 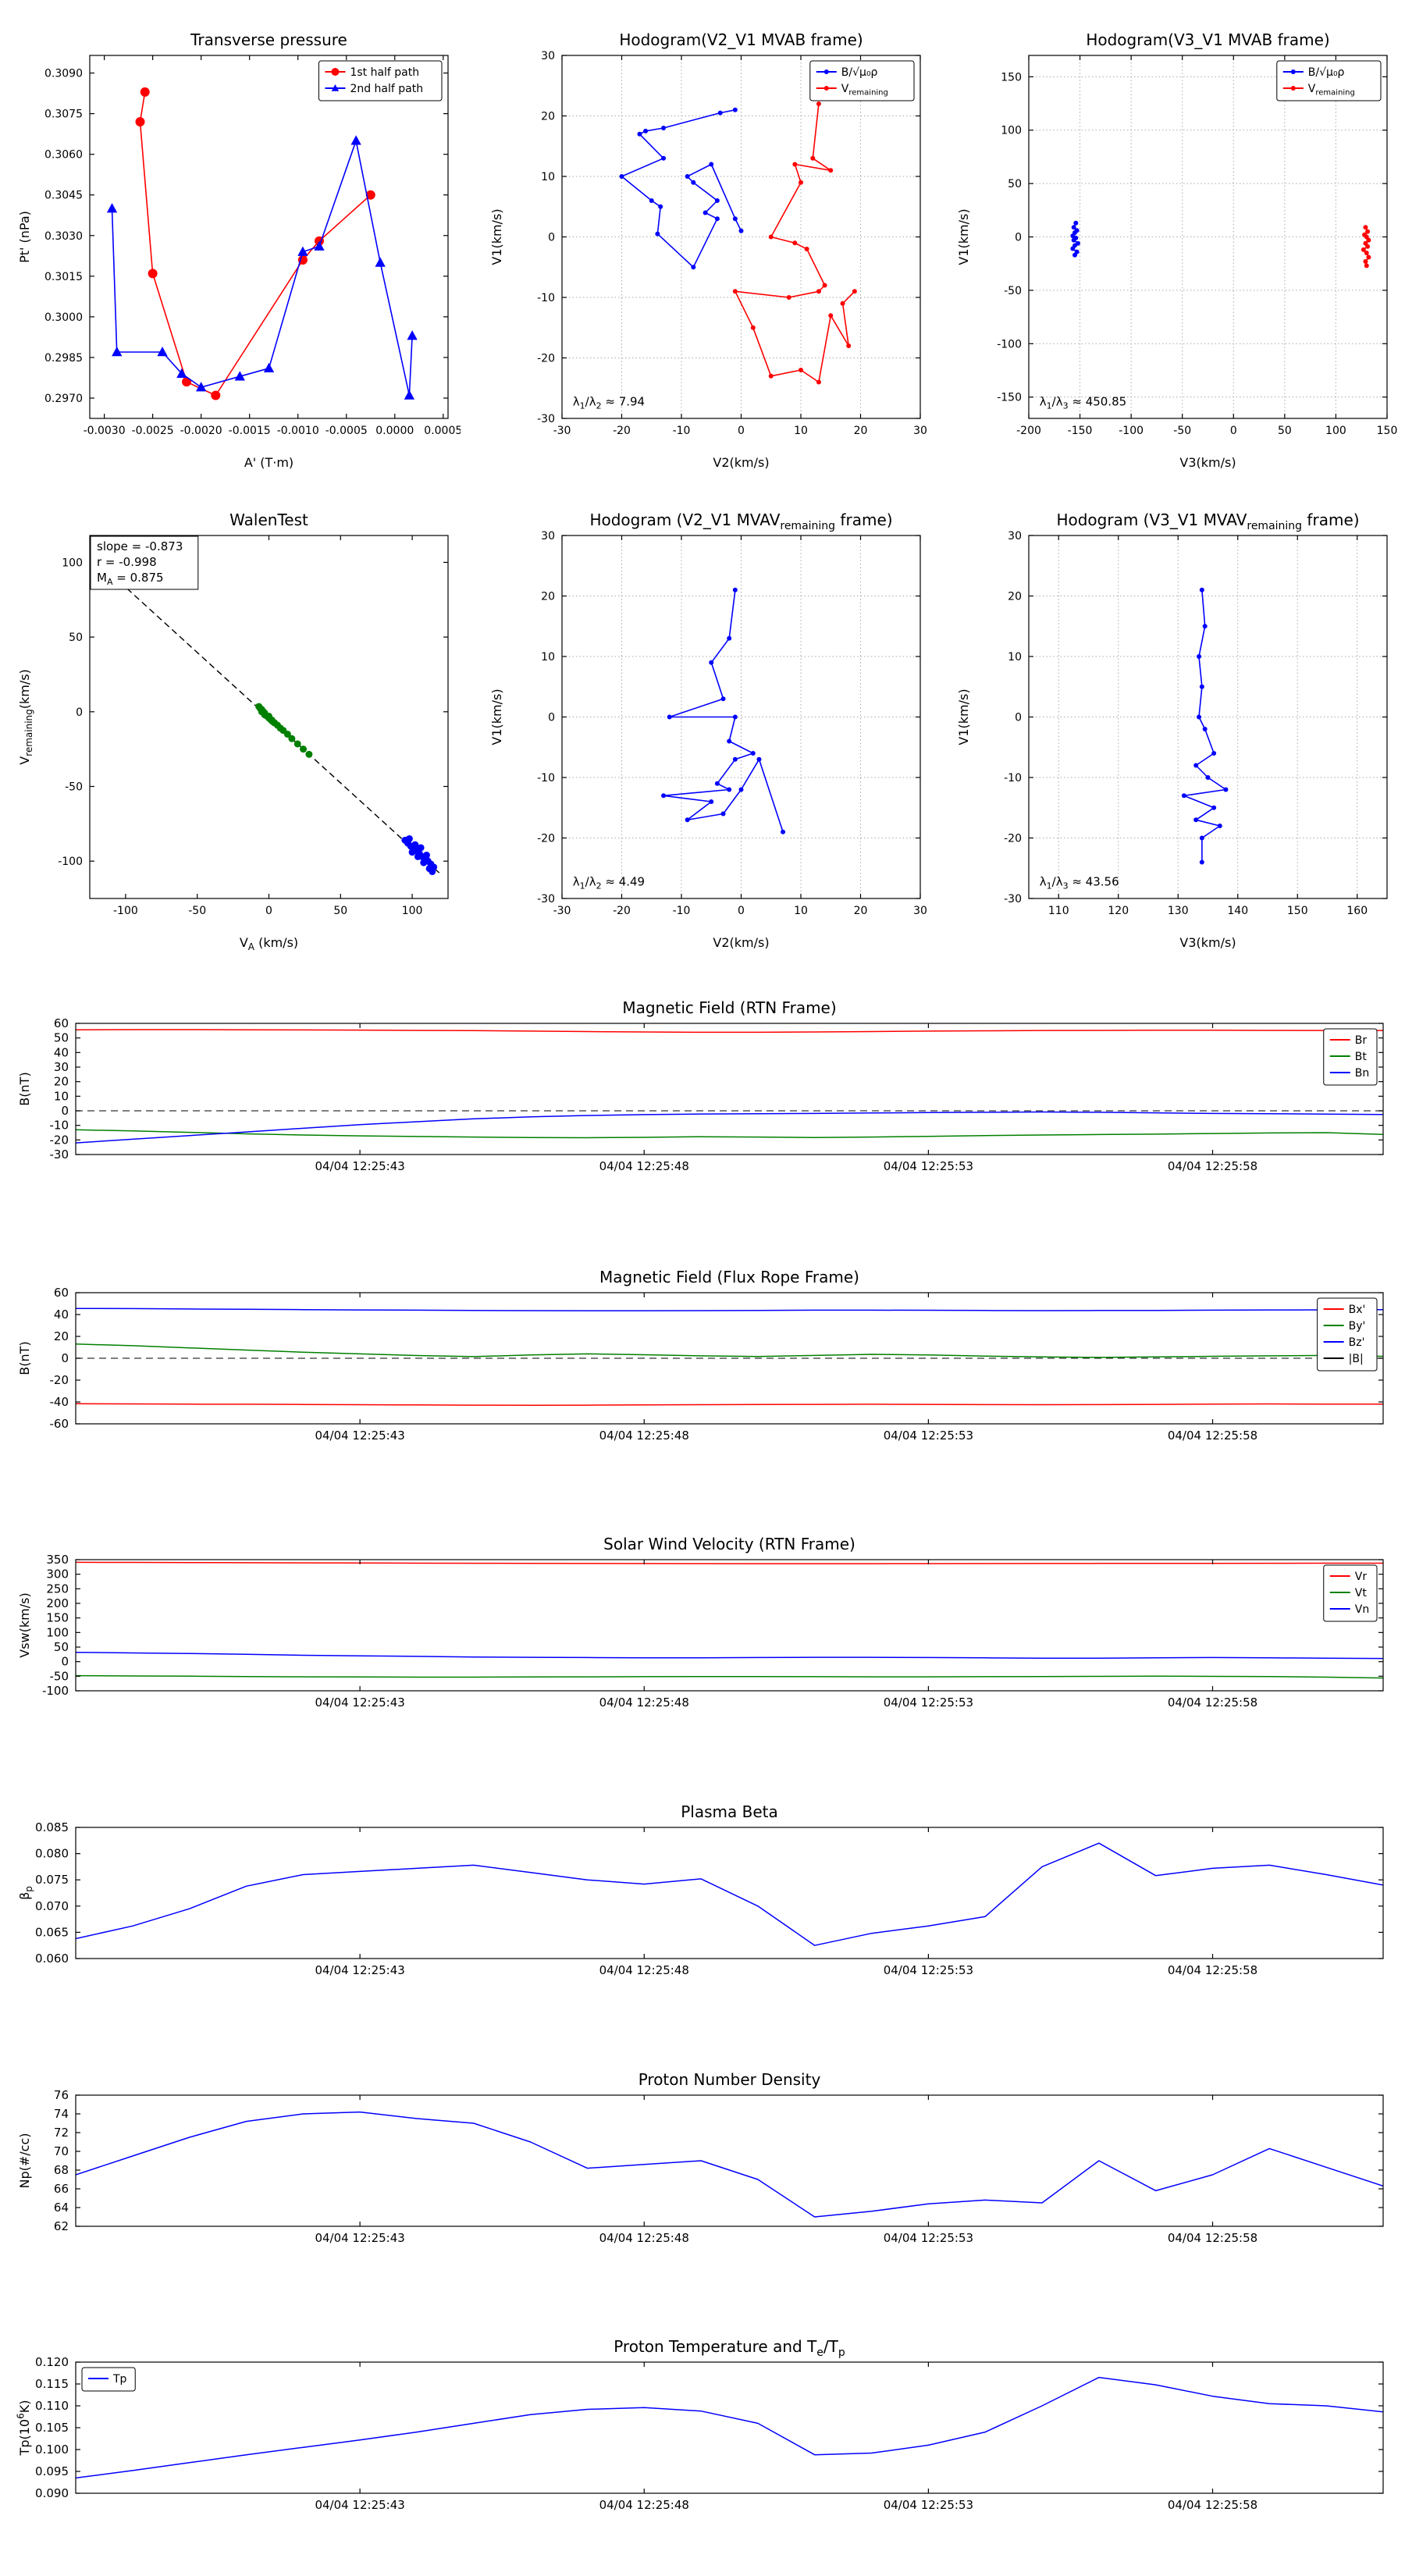 I want to click on svg-text: 0.2985, so click(x=64, y=358).